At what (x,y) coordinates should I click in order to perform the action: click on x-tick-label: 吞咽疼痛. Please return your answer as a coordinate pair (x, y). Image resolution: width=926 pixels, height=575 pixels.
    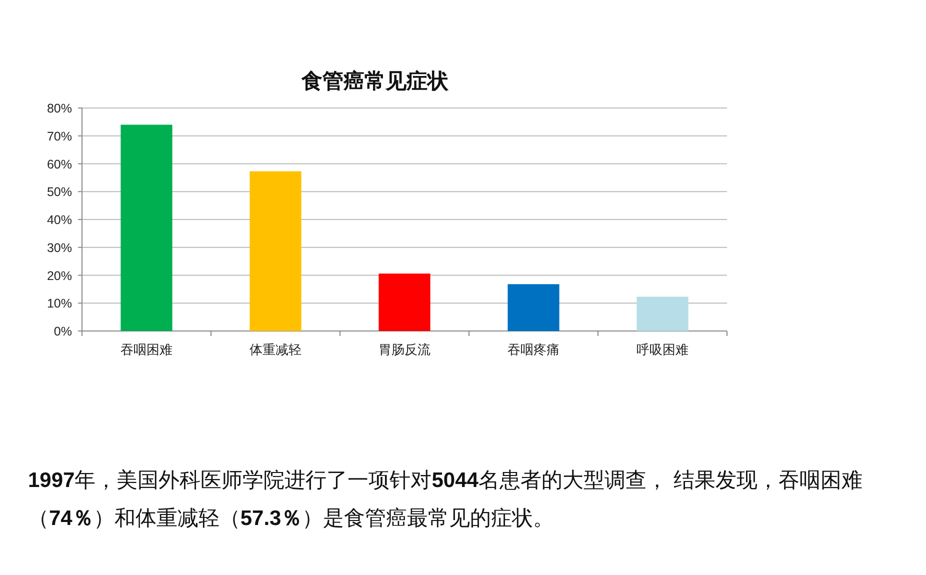
    Looking at the image, I should click on (534, 349).